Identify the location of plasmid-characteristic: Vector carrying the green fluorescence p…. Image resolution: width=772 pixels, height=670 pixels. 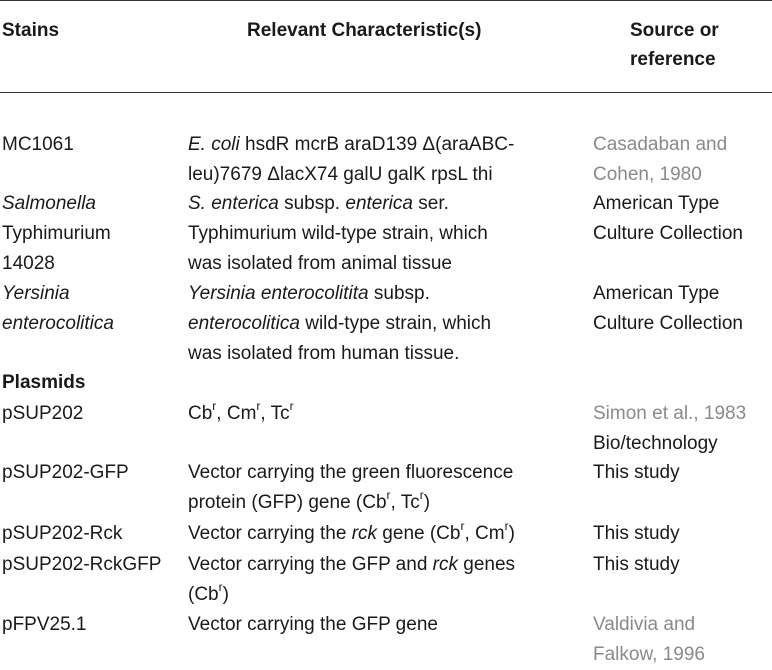
(351, 487).